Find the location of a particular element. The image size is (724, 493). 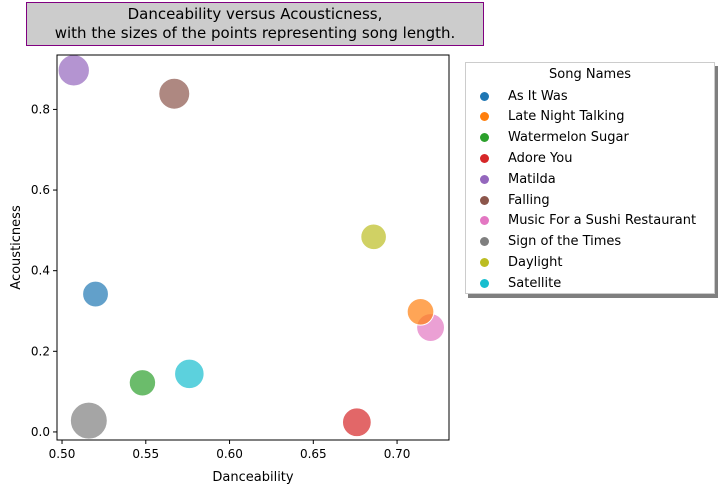

legend-item: As It Was is located at coordinates (524, 96).